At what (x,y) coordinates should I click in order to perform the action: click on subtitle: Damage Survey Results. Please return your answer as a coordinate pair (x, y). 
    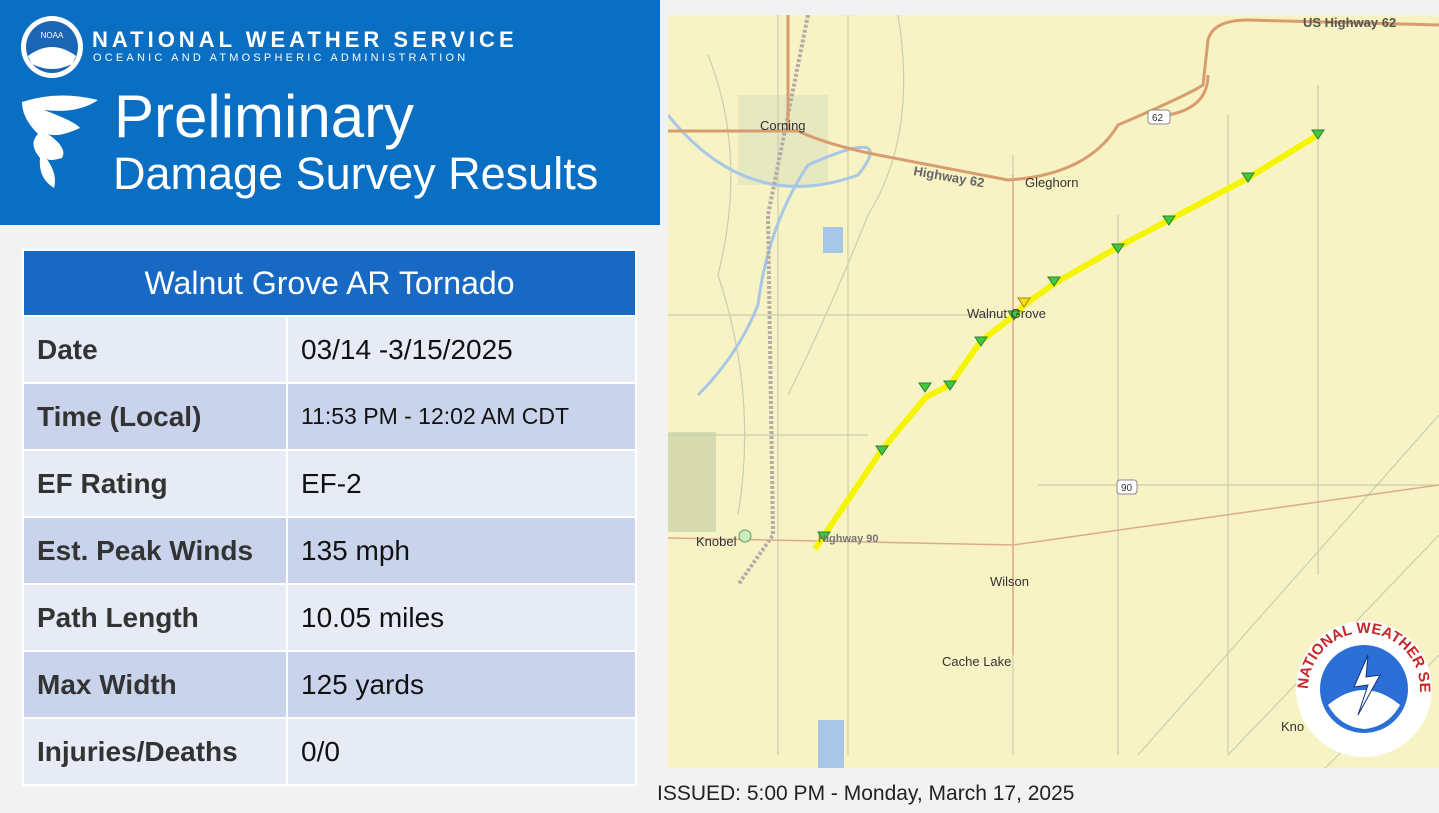
    Looking at the image, I should click on (356, 173).